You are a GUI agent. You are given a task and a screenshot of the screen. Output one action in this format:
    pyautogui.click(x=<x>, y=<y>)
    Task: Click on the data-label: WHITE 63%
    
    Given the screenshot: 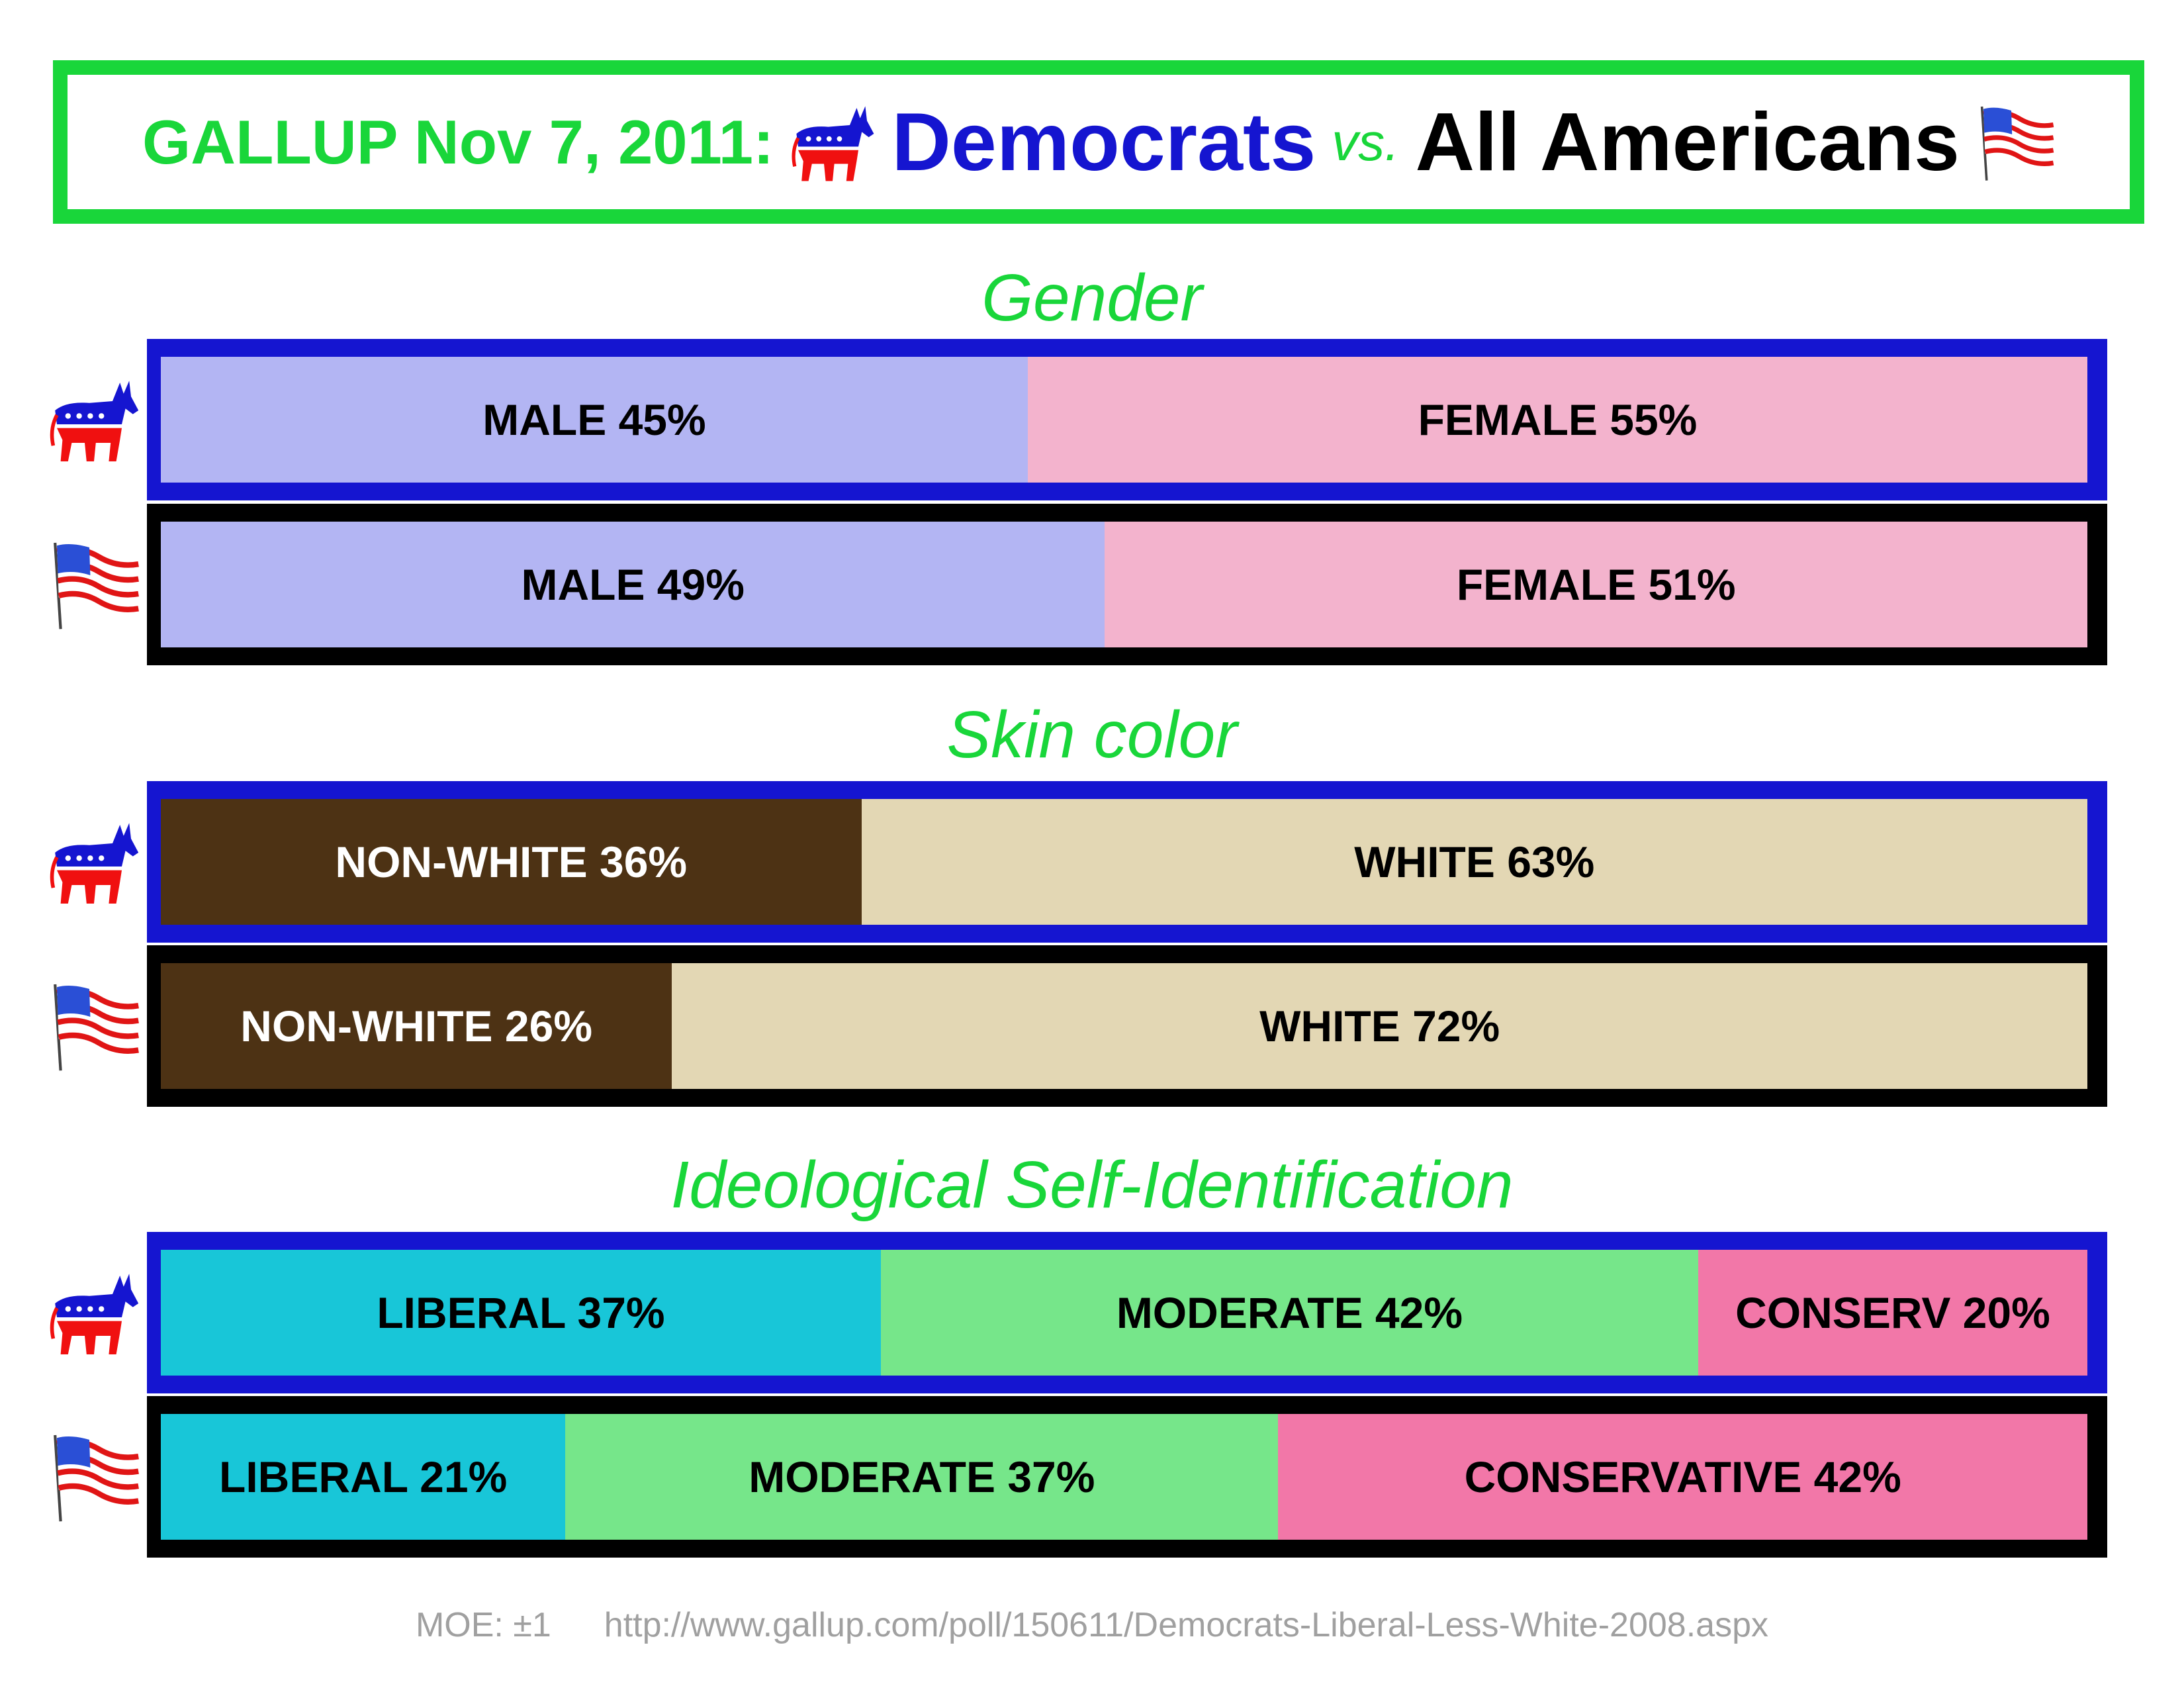 What is the action you would take?
    pyautogui.click(x=1474, y=861)
    